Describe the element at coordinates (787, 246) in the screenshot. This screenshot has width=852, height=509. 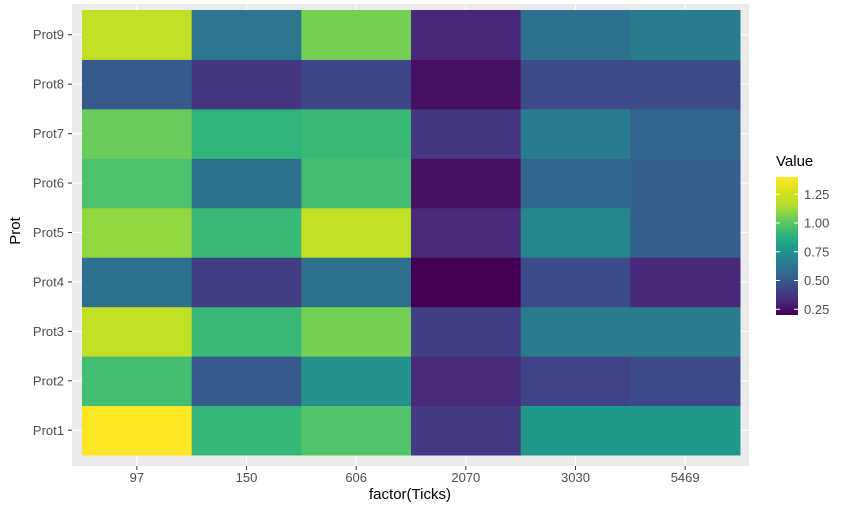
I see `legend-colorbar` at that location.